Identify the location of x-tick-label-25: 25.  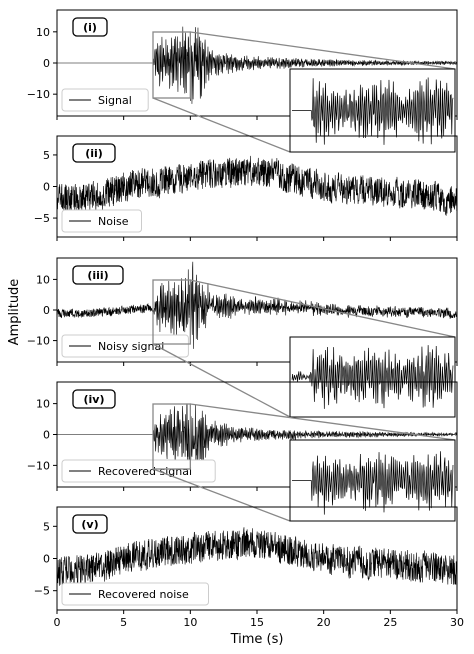
(390, 622).